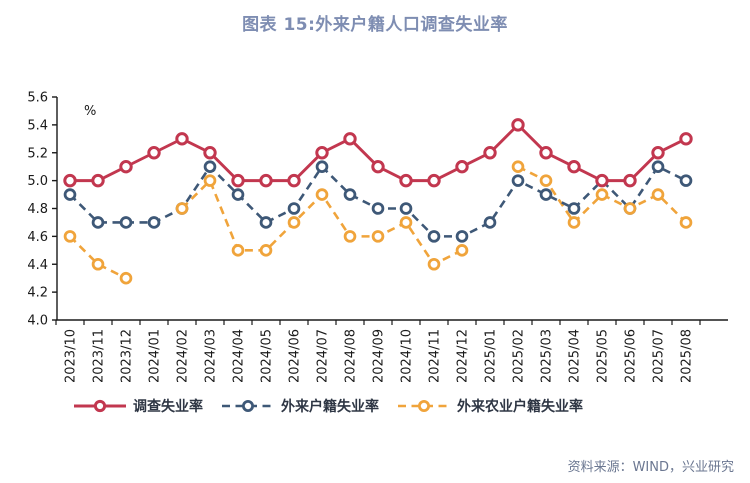 This screenshot has height=483, width=750. What do you see at coordinates (239, 356) in the screenshot?
I see `x-tick-label: 2024/04` at bounding box center [239, 356].